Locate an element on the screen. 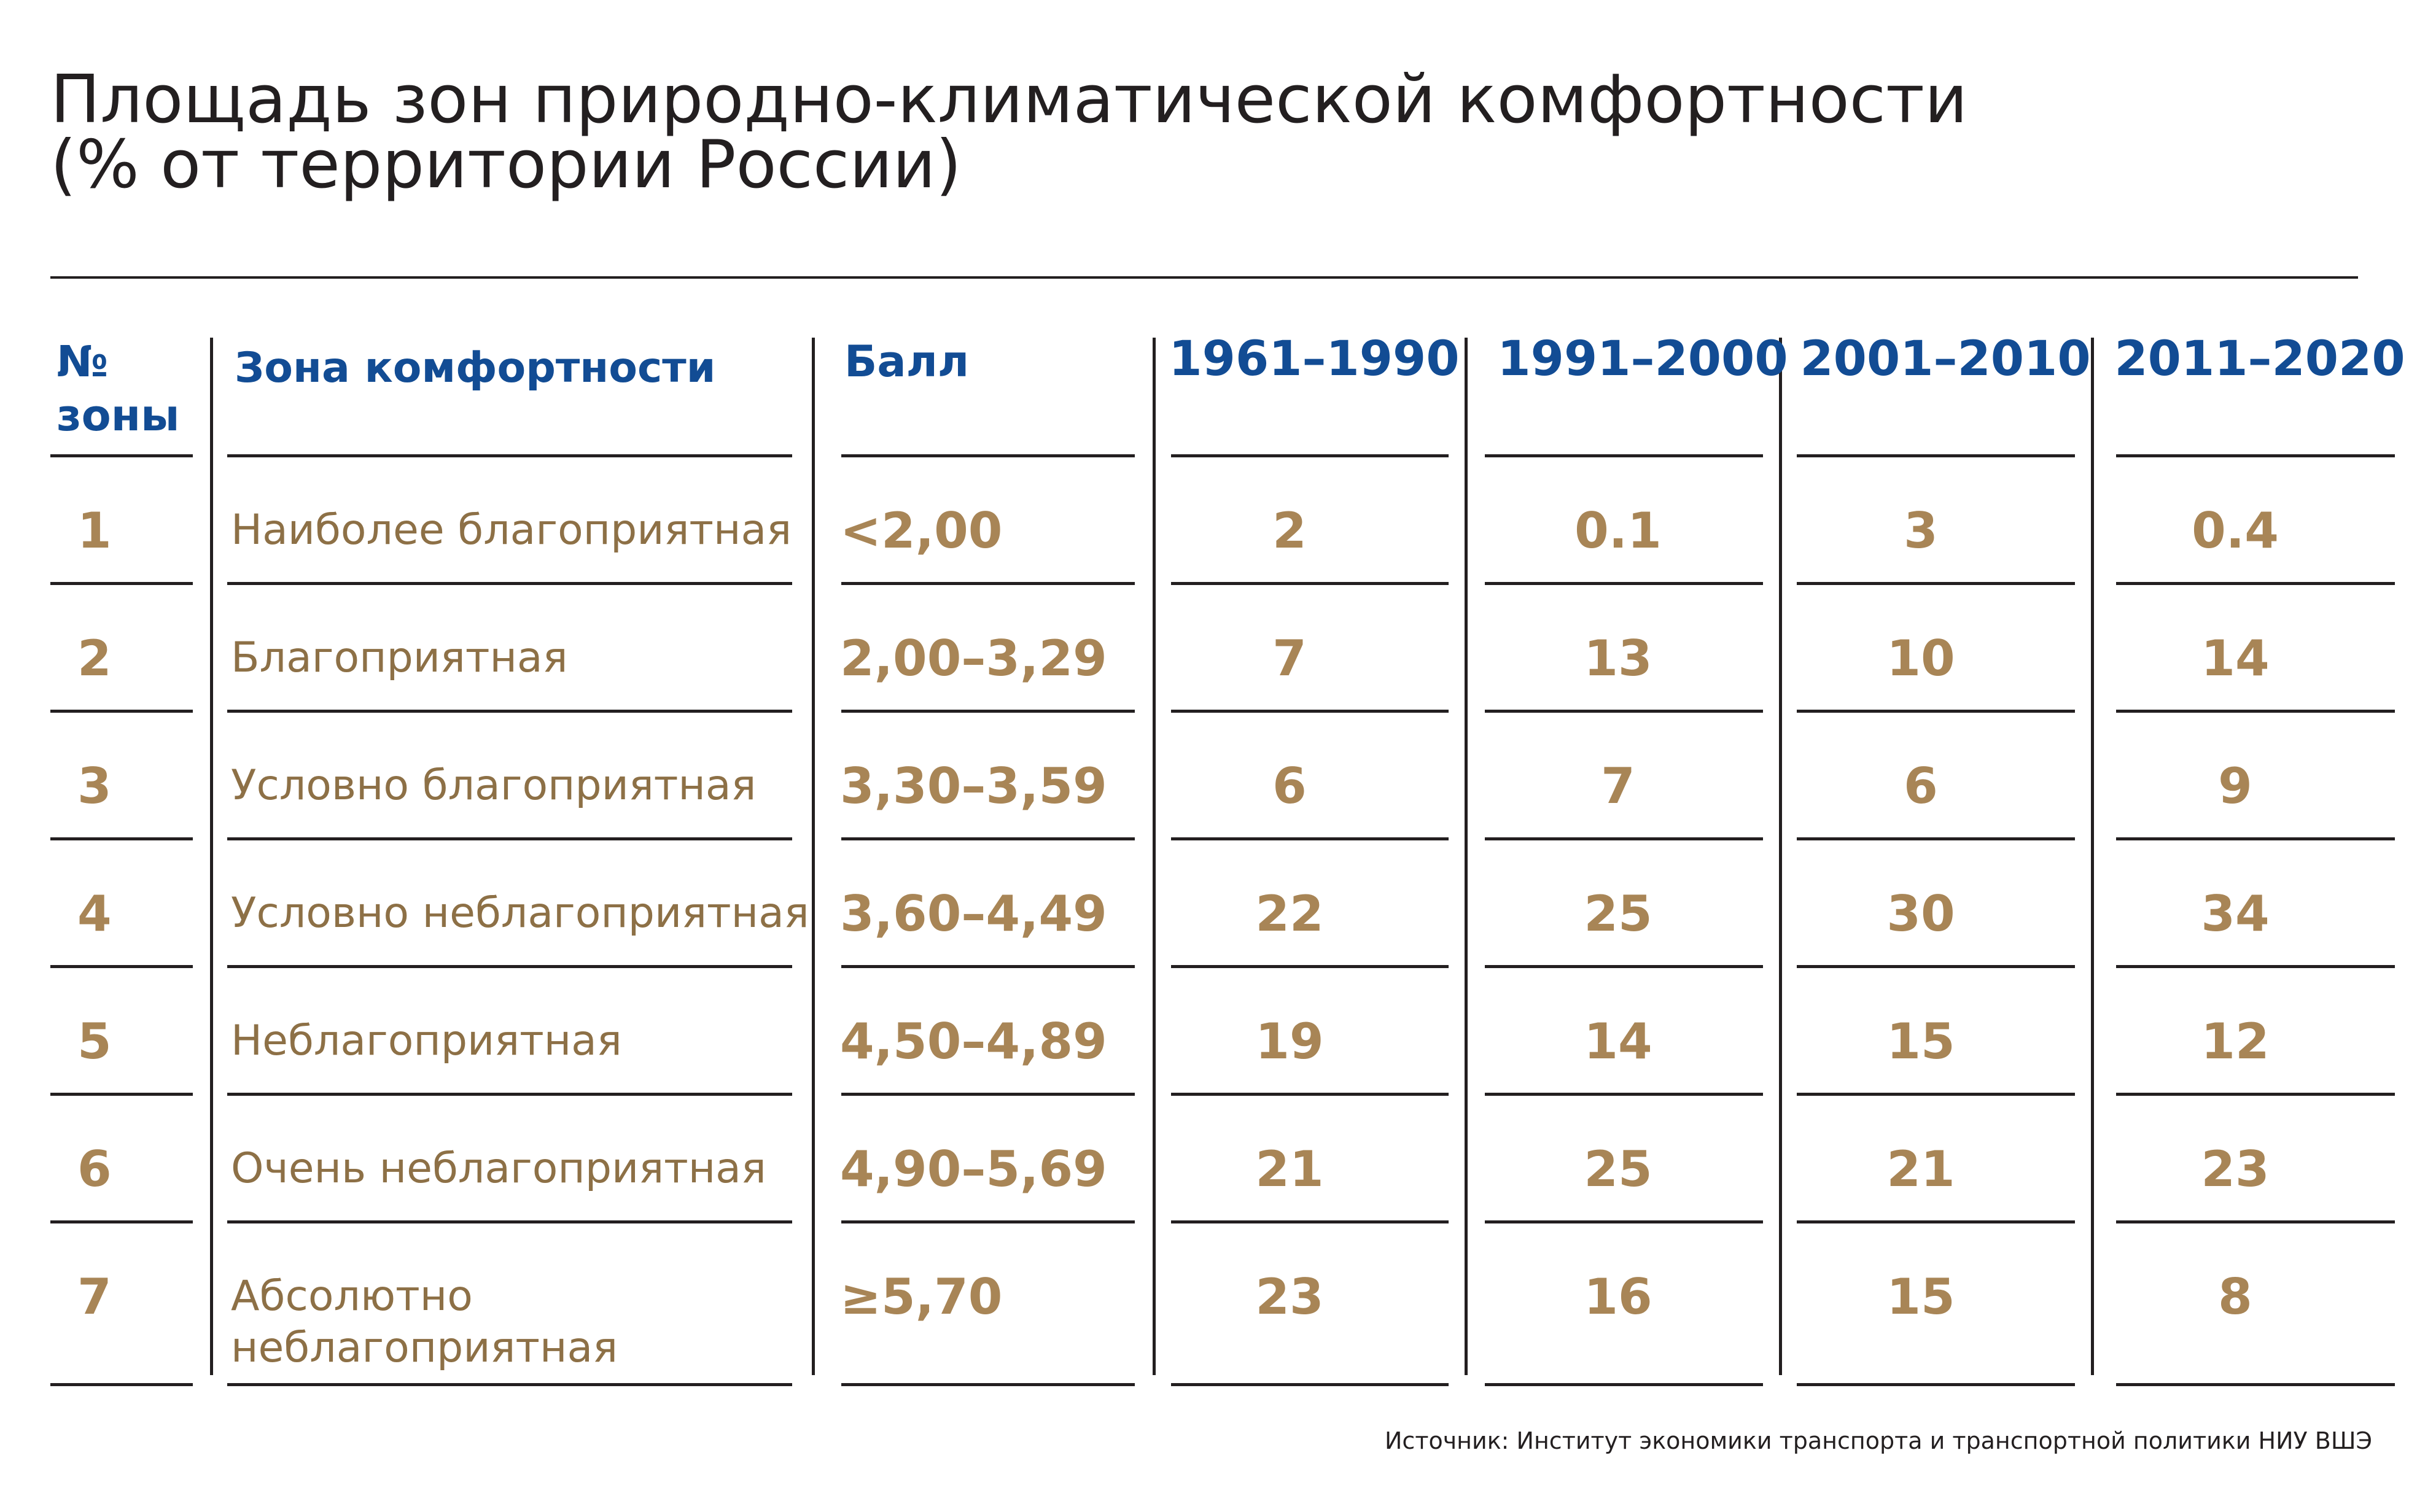 Image resolution: width=2409 pixels, height=1512 pixels. table-cell-score: 4,50–4,89 is located at coordinates (974, 1041).